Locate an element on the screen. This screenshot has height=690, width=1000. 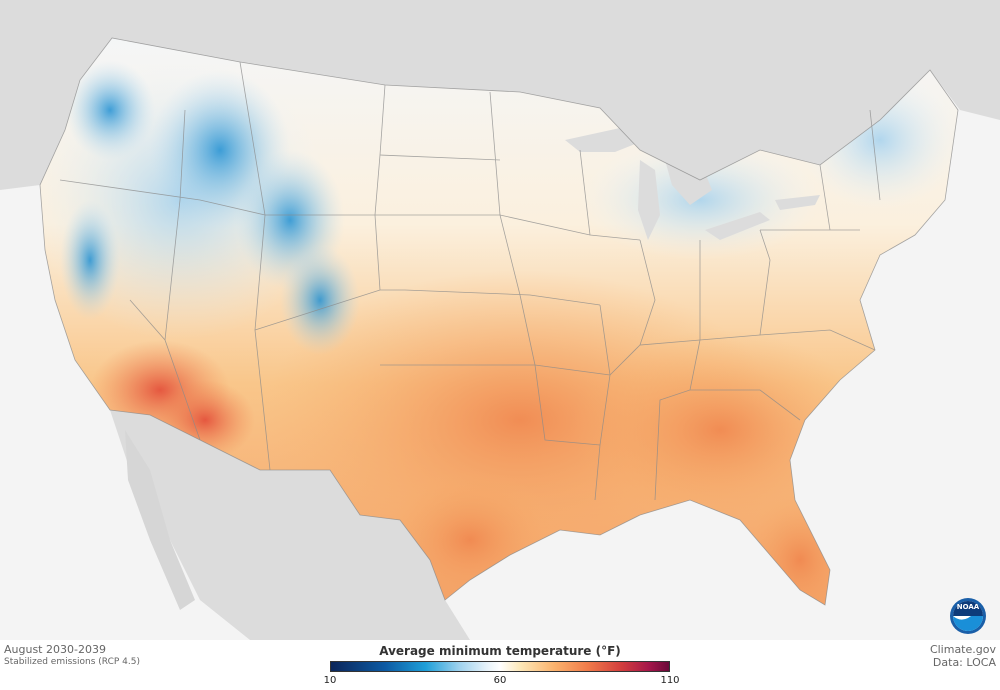
legend-title: Average minimum temperature (°F) is located at coordinates (500, 651).